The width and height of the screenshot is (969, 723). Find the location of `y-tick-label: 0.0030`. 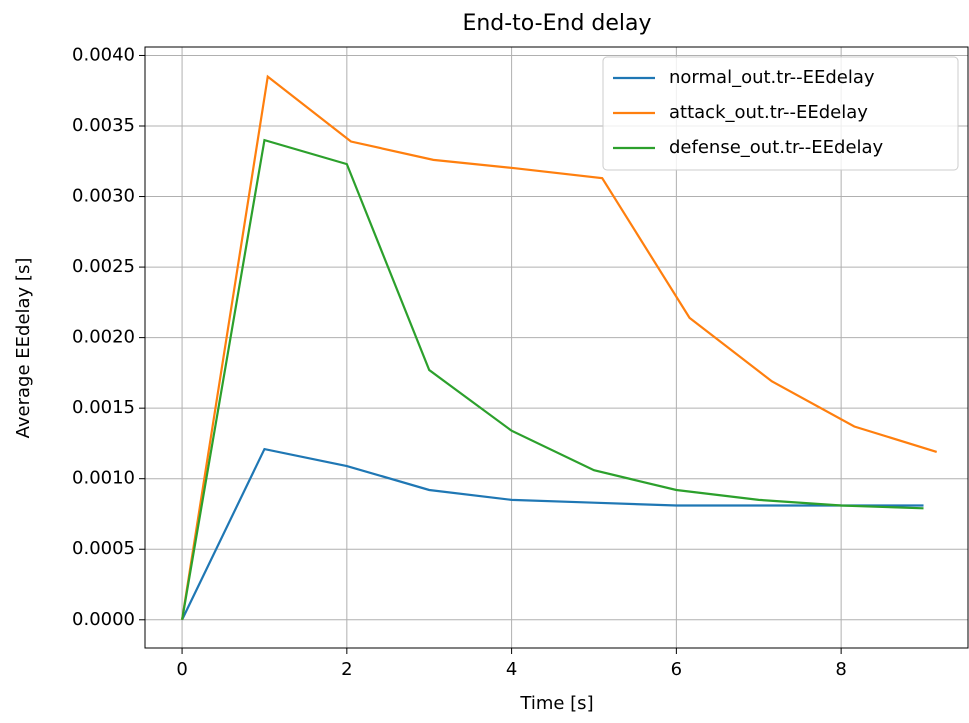

y-tick-label: 0.0030 is located at coordinates (103, 196).